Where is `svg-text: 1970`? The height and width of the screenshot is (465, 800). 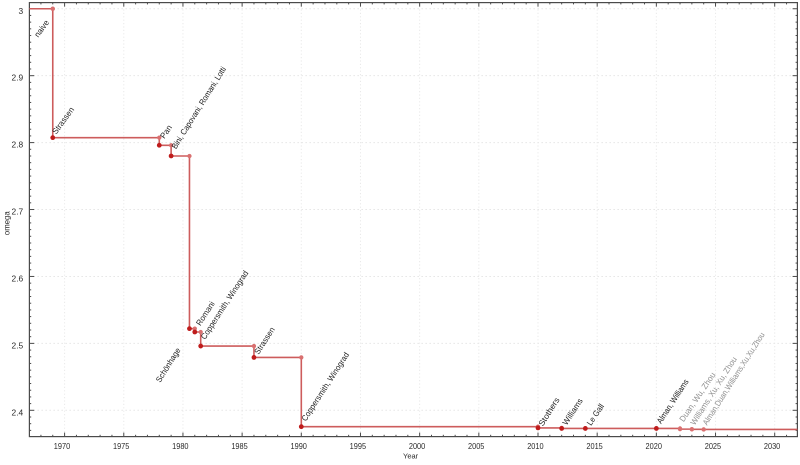
svg-text: 1970 is located at coordinates (62, 446).